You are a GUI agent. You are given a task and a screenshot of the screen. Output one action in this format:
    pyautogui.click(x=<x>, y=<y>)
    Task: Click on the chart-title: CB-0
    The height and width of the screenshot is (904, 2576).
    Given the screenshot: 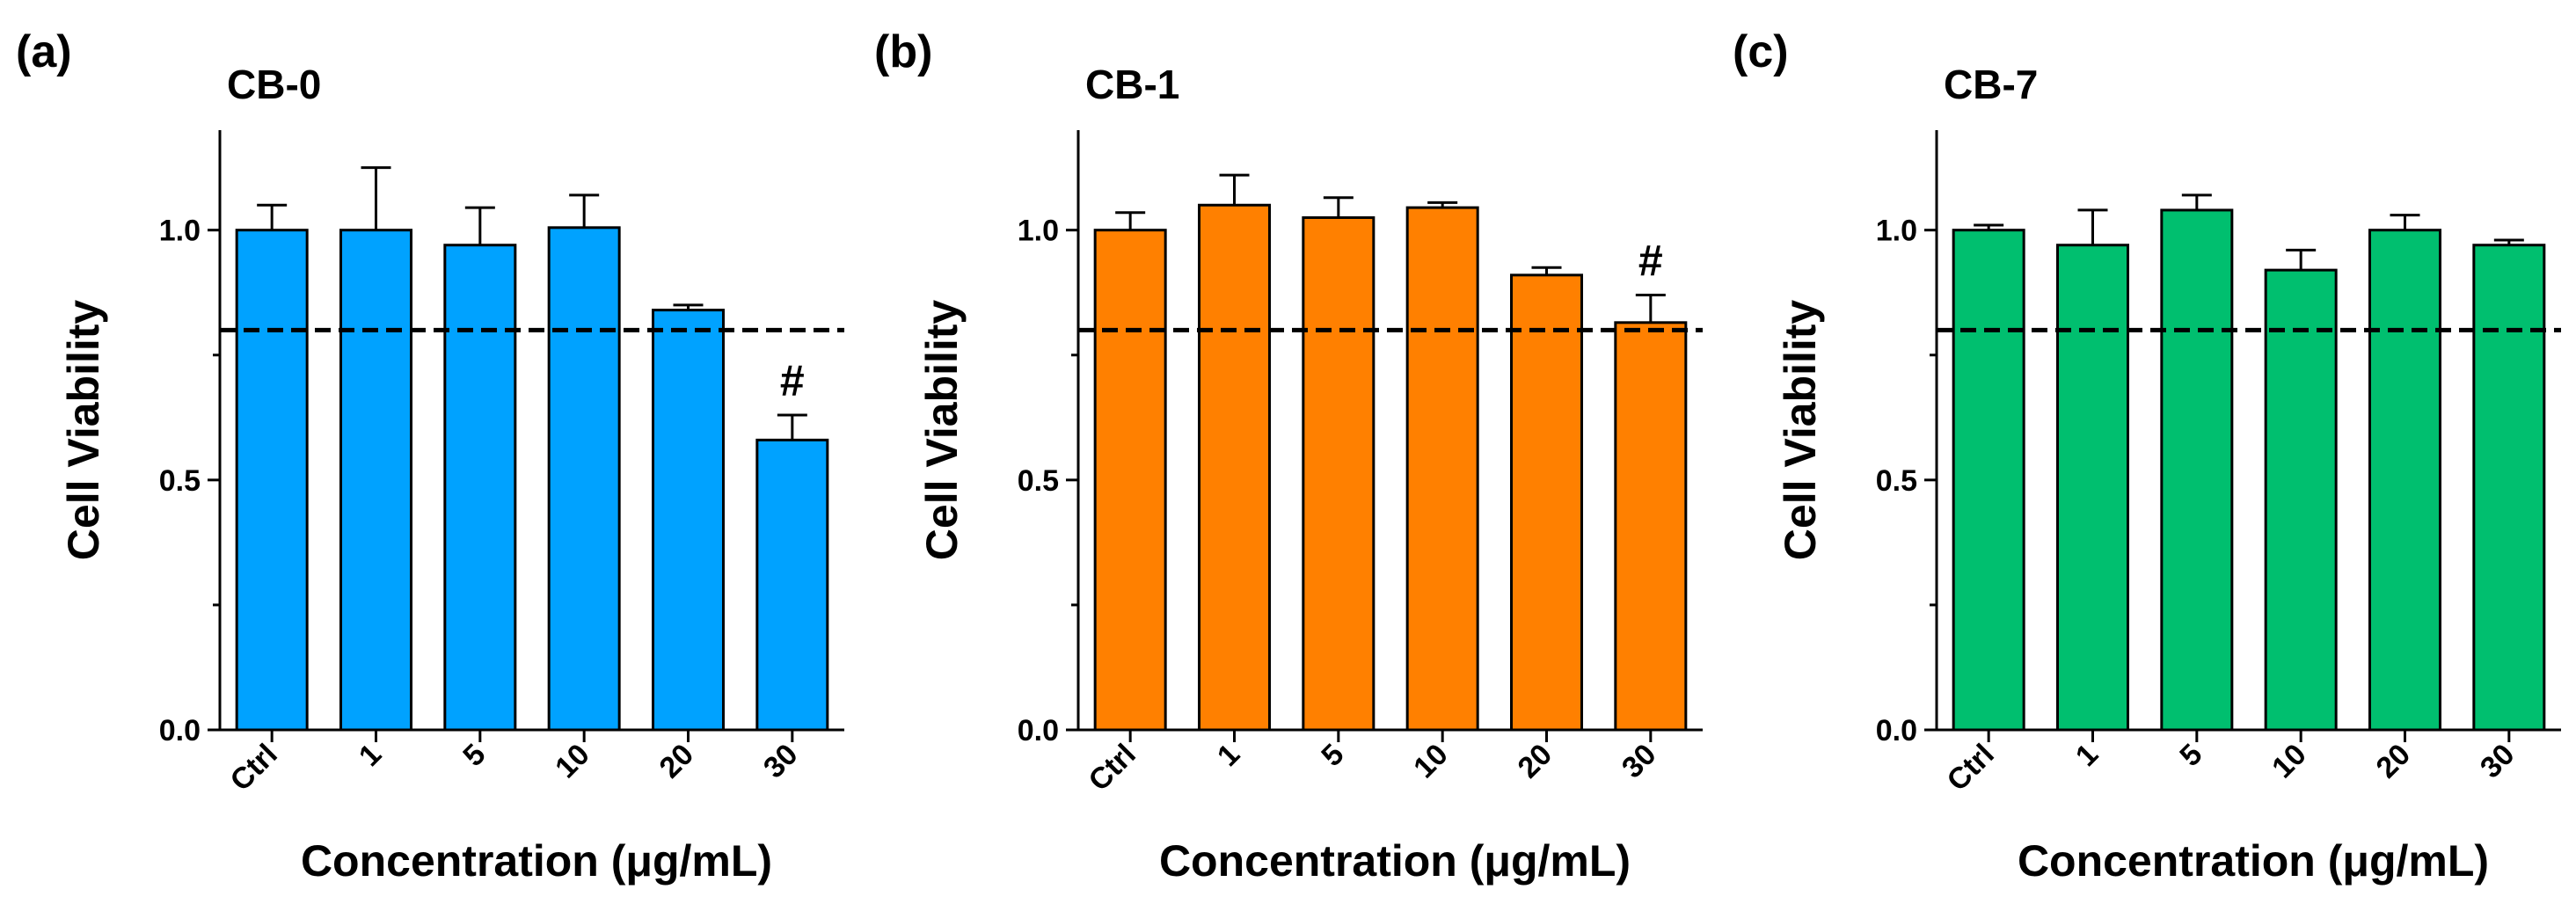 What is the action you would take?
    pyautogui.click(x=274, y=84)
    